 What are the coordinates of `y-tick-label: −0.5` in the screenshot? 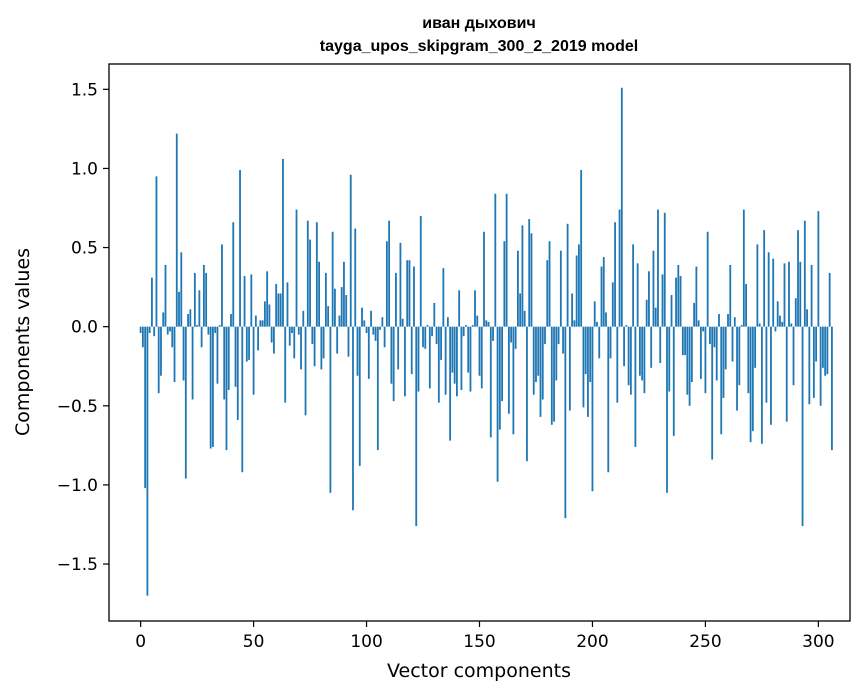 It's located at (77, 407).